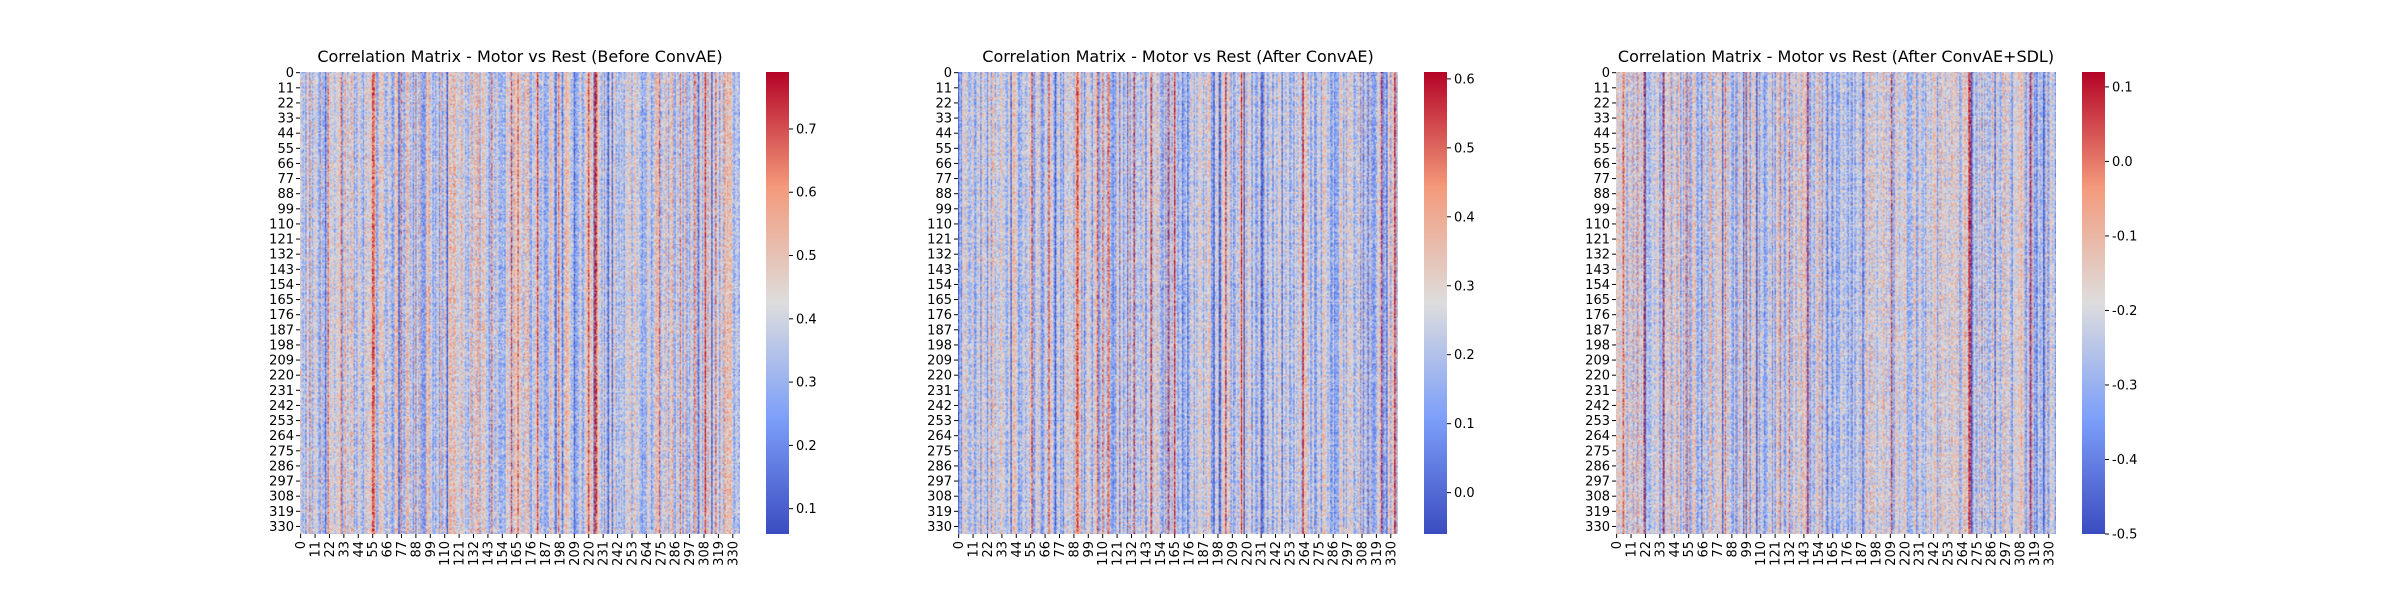 This screenshot has height=600, width=2400. What do you see at coordinates (285, 179) in the screenshot?
I see `y-tick-label: 77` at bounding box center [285, 179].